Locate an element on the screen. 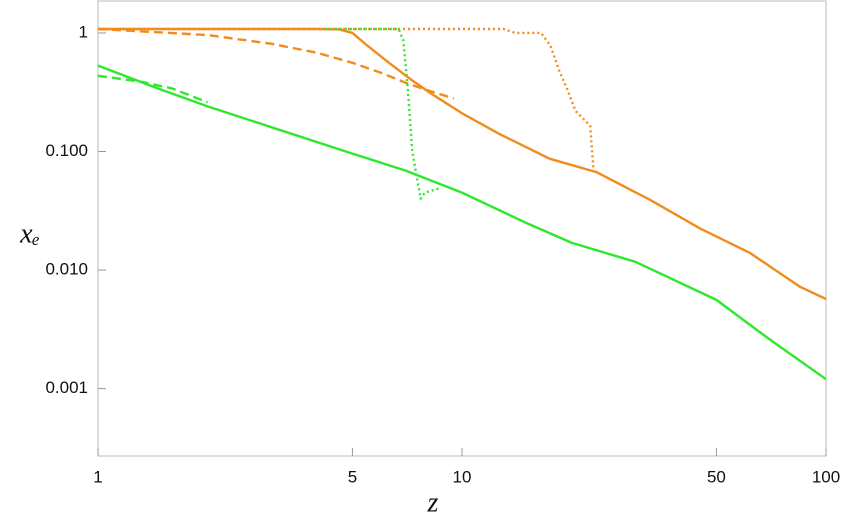 The height and width of the screenshot is (525, 843). y-tick-label: 0.100 is located at coordinates (66, 150).